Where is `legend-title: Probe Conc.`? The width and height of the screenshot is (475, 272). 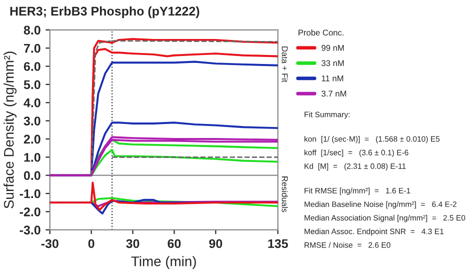 legend-title: Probe Conc. is located at coordinates (321, 32).